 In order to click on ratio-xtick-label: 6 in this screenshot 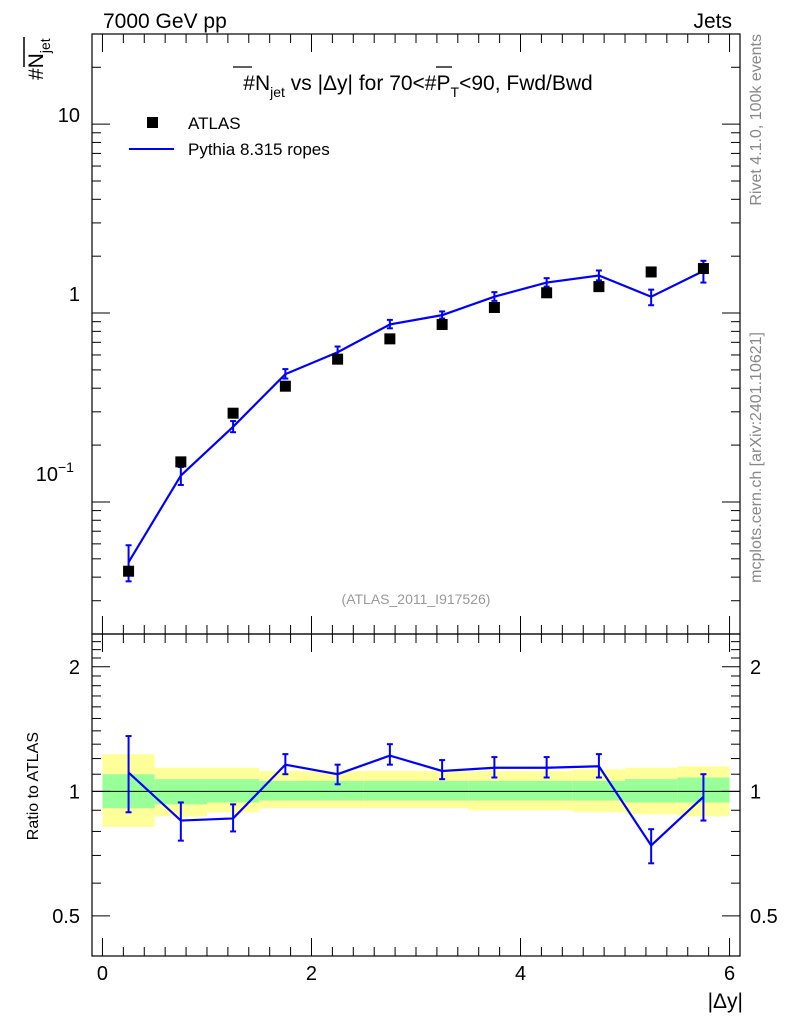, I will do `click(729, 974)`.